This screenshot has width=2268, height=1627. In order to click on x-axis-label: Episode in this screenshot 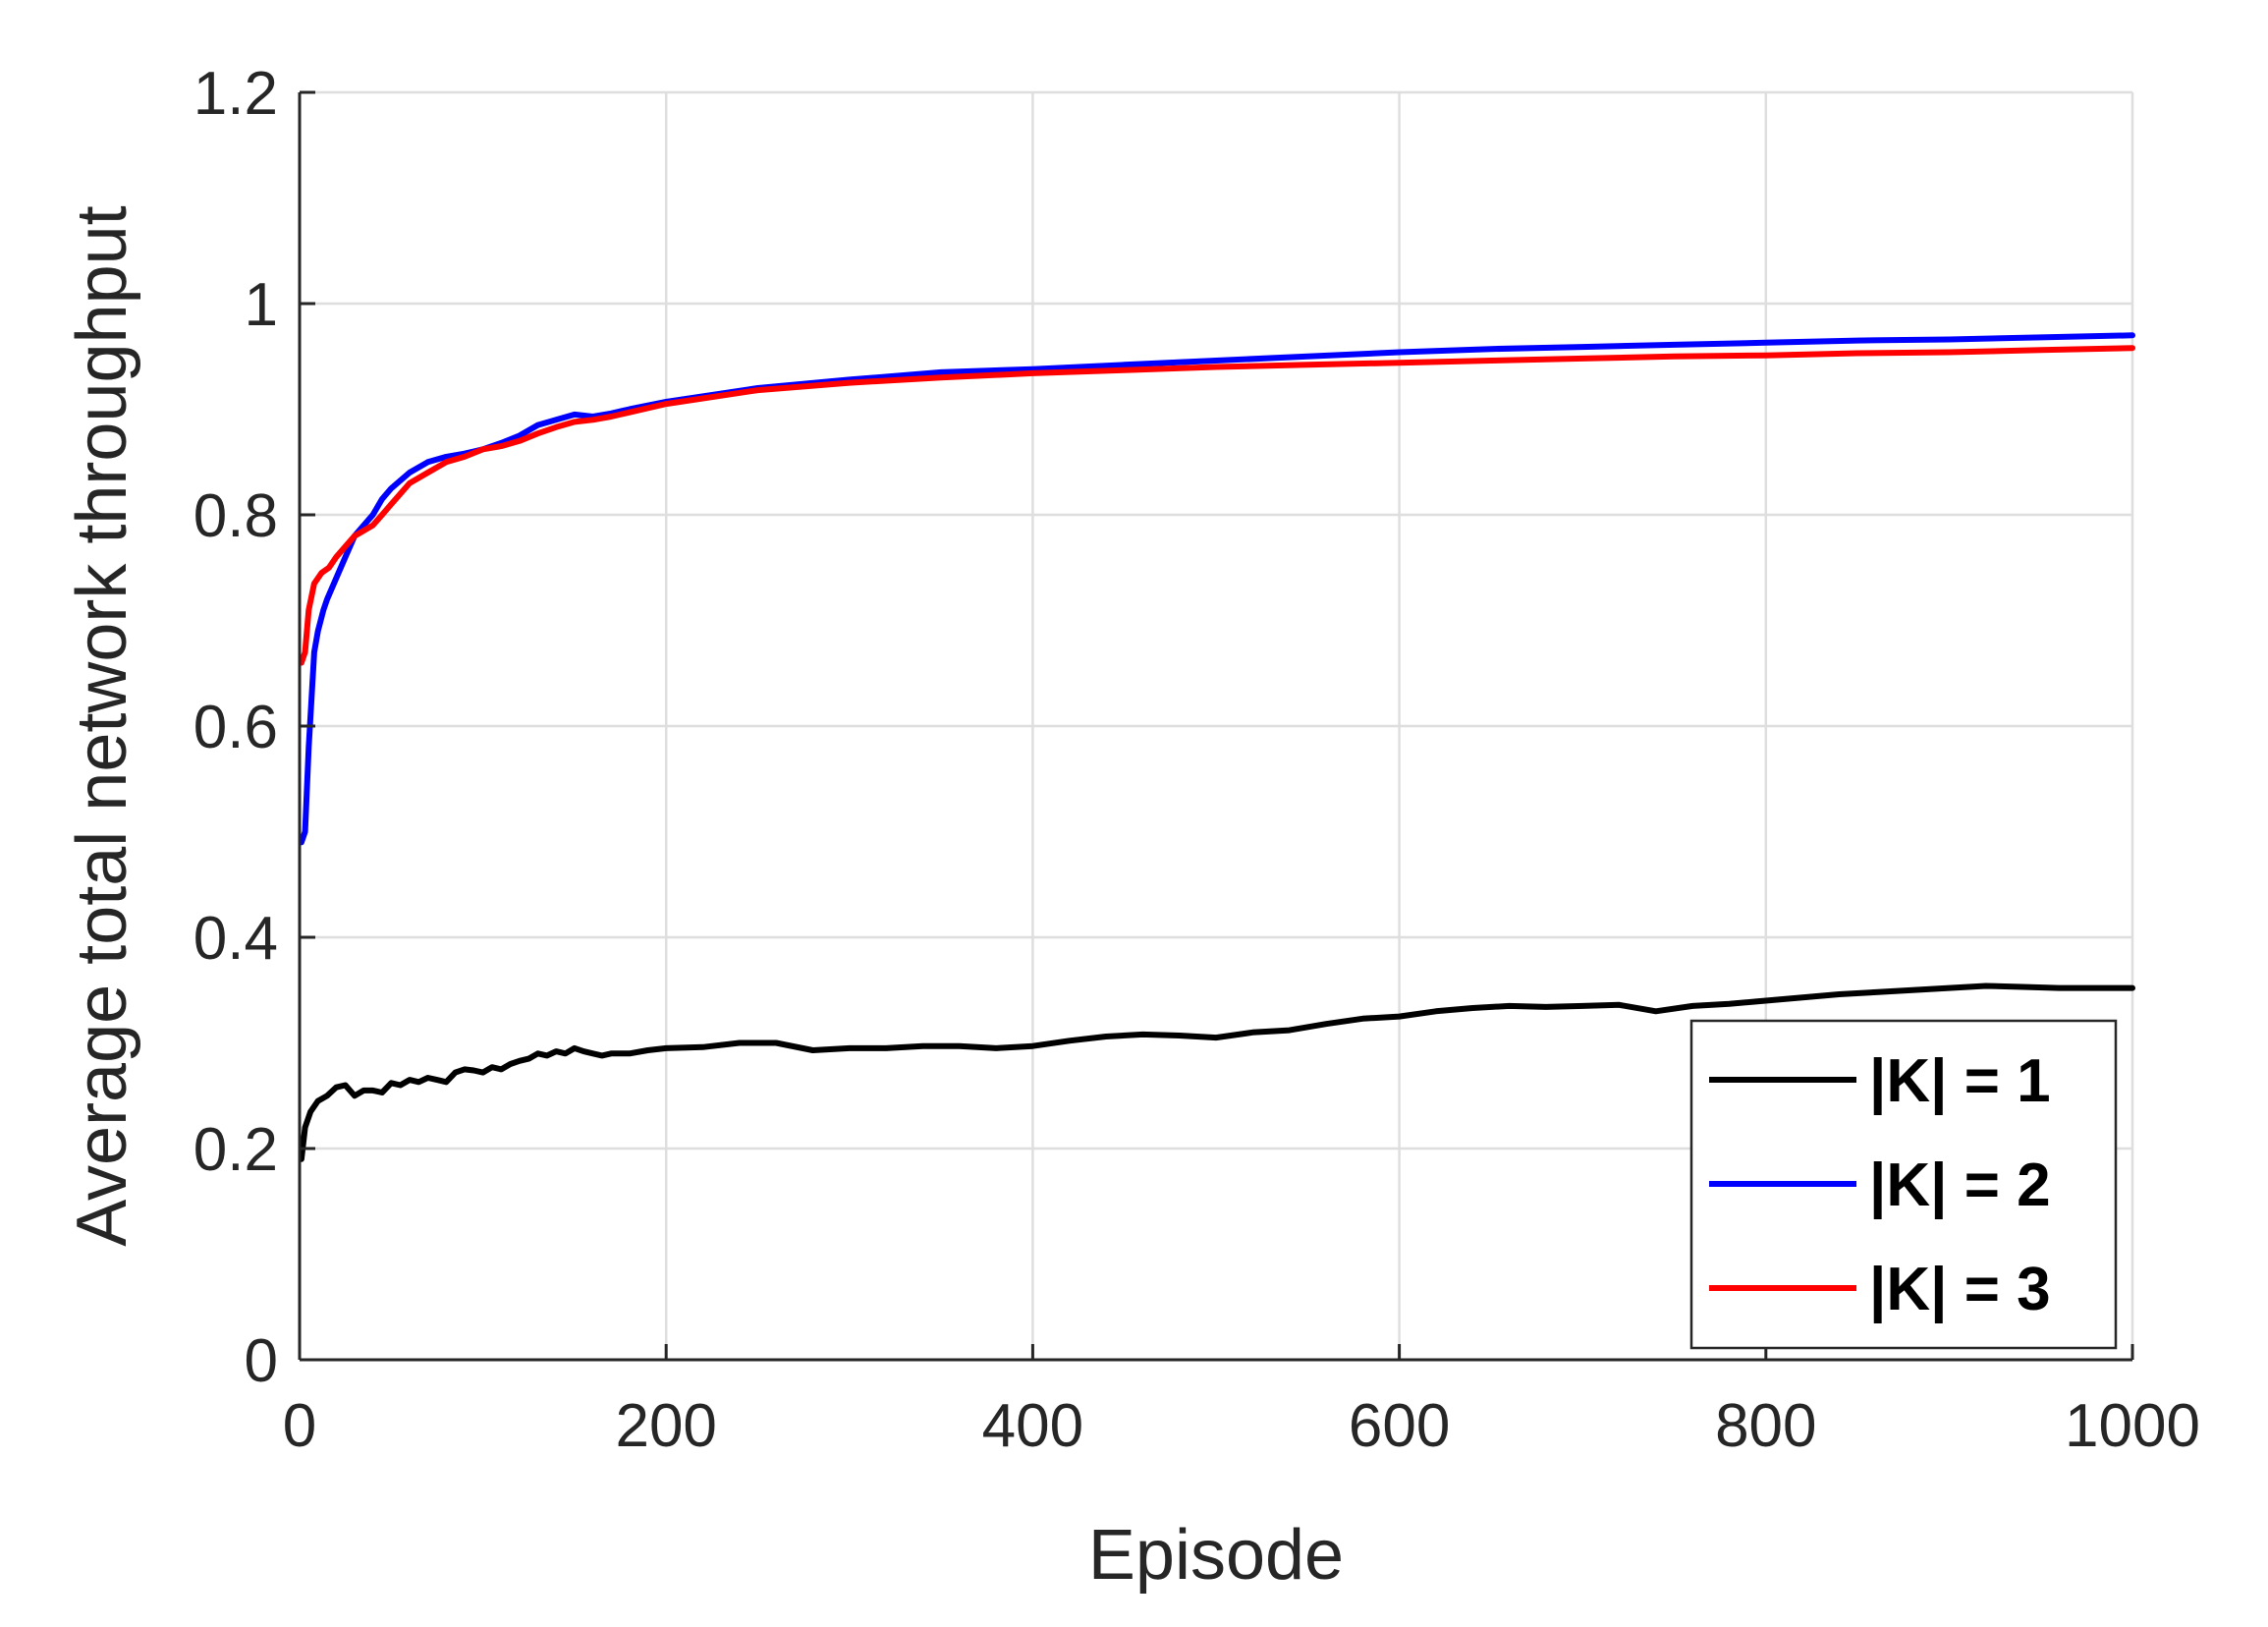, I will do `click(1216, 1555)`.